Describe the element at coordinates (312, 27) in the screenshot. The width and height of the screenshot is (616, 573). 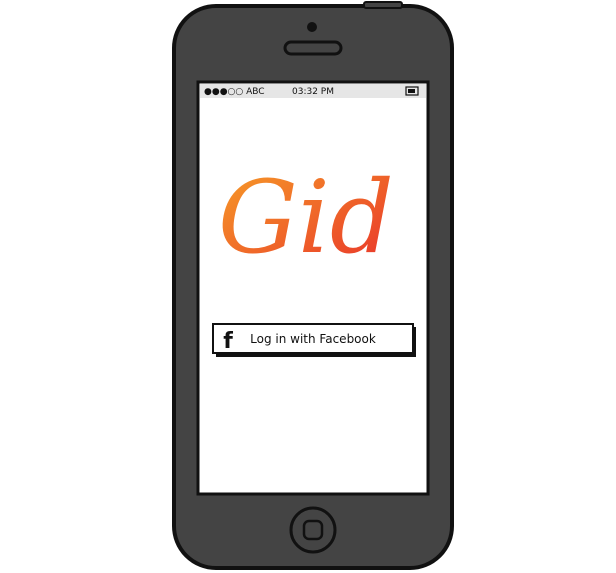
I see `camera` at that location.